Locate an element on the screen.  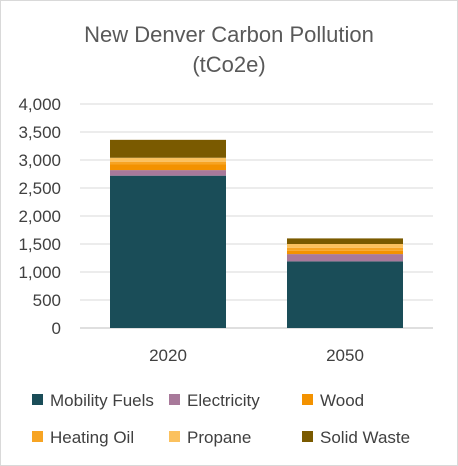
legend-label: Propane is located at coordinates (219, 437).